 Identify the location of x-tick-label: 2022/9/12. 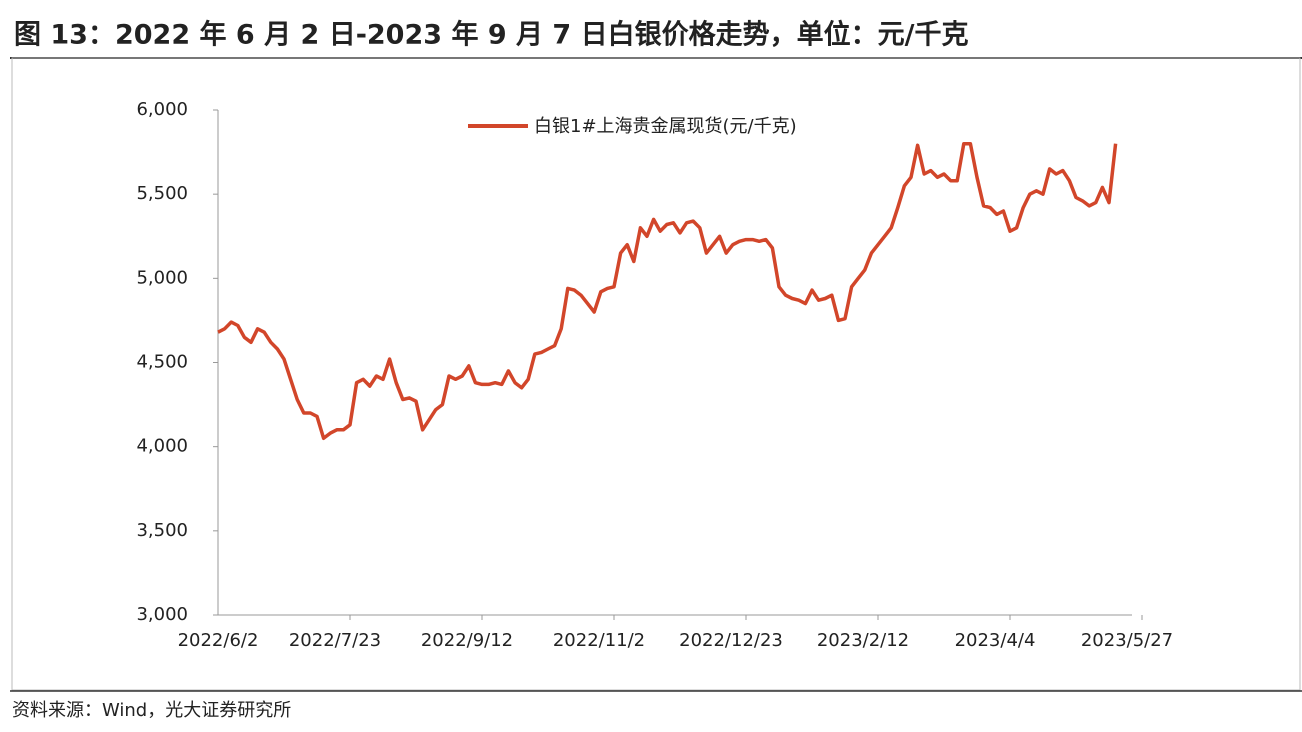
(467, 640).